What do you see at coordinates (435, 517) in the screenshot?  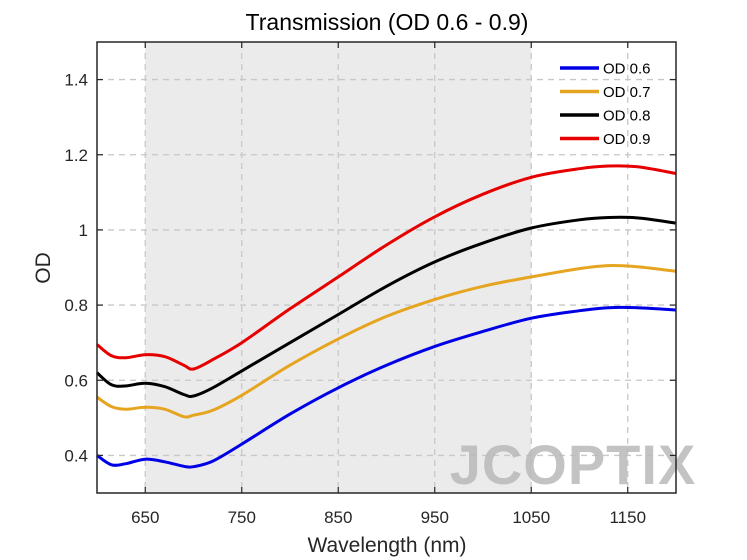 I see `x-tick-label: 950` at bounding box center [435, 517].